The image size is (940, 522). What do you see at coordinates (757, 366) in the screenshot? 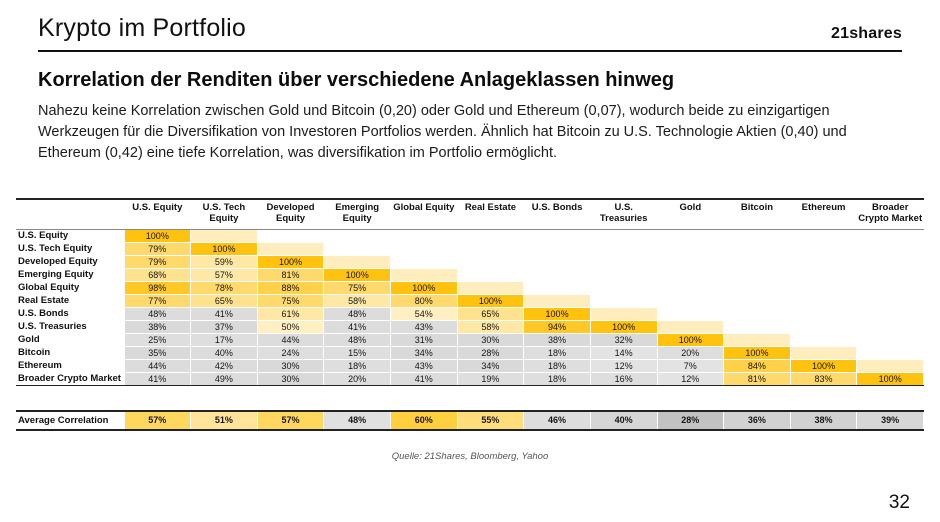
I see `matrix-cell: 84%` at bounding box center [757, 366].